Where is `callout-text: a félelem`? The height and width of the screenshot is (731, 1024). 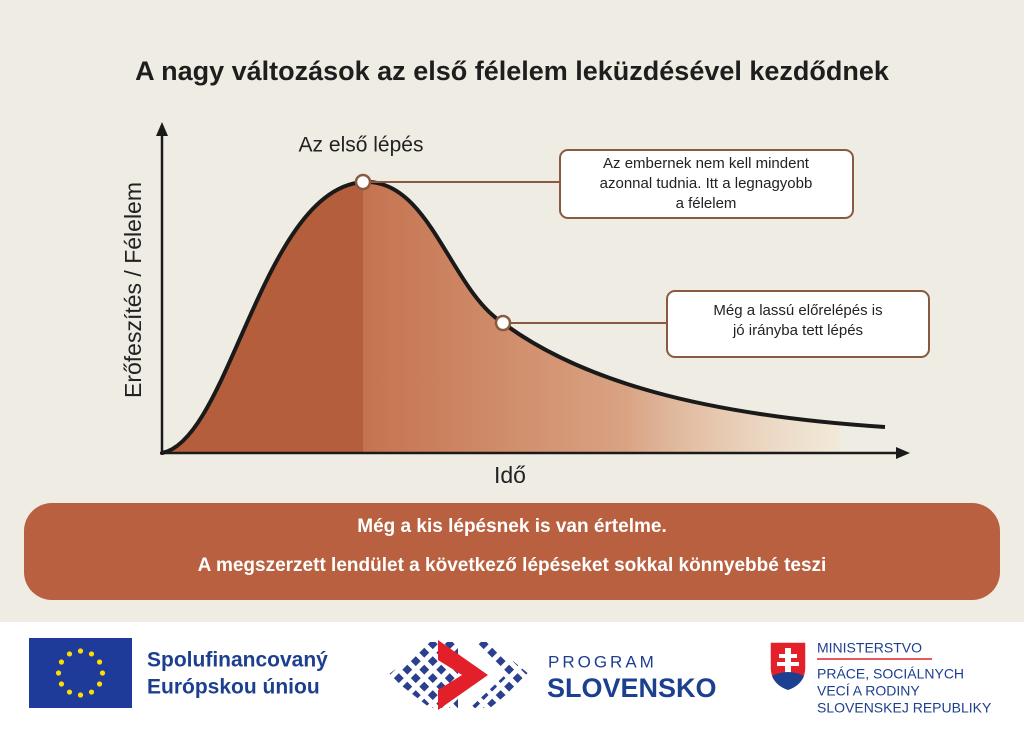
callout-text: a félelem is located at coordinates (706, 203).